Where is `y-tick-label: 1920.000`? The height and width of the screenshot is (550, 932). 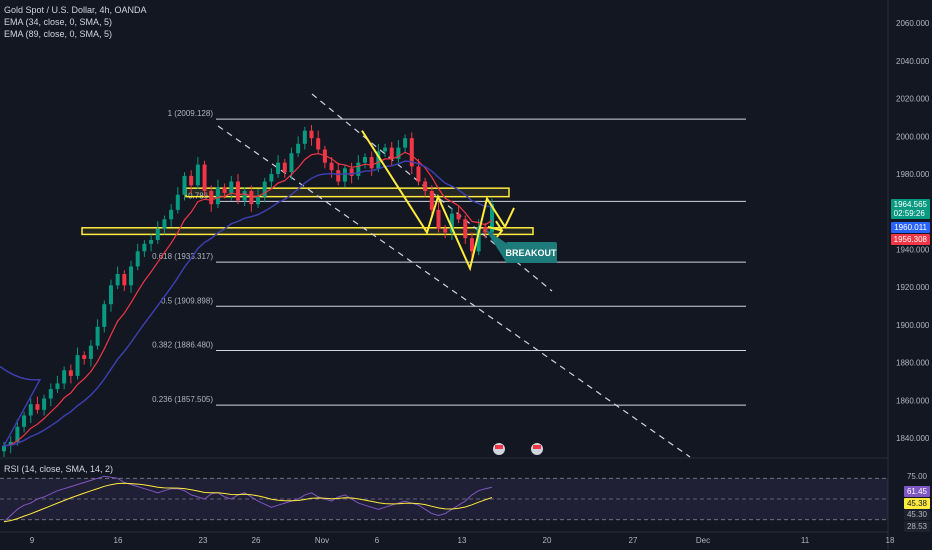 y-tick-label: 1920.000 is located at coordinates (913, 287).